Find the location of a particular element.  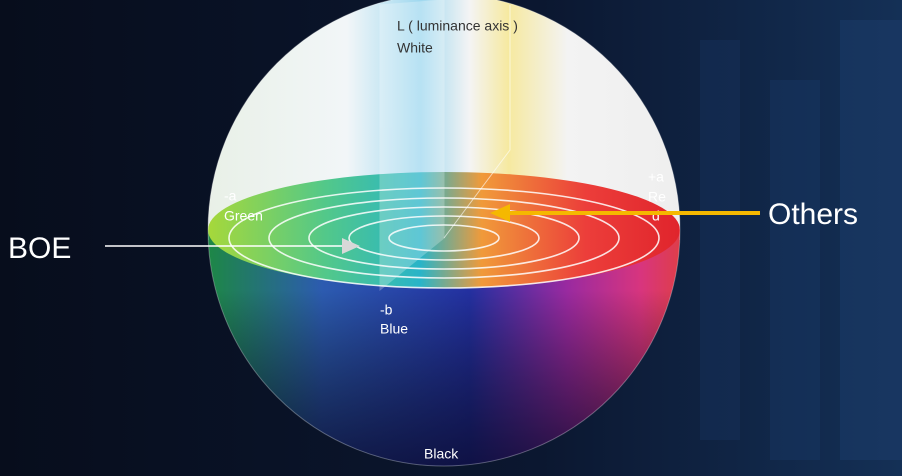

callout-label: BOE is located at coordinates (39, 248).